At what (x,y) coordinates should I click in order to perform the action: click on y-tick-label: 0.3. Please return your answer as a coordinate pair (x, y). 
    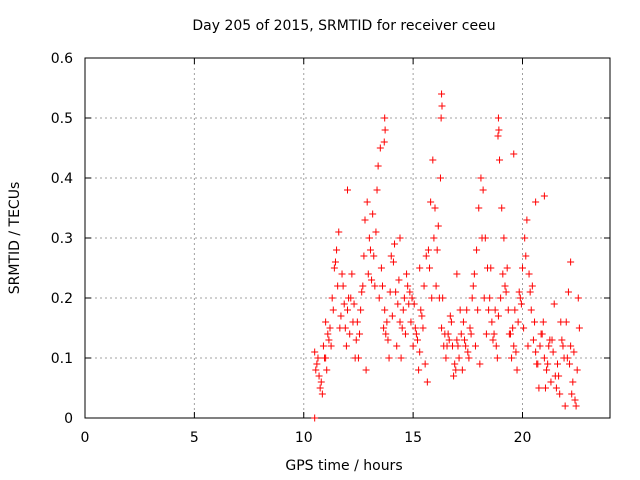
    Looking at the image, I should click on (62, 239).